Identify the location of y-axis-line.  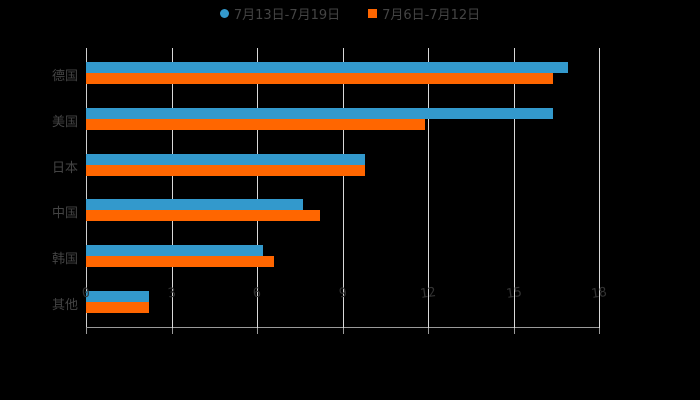
(86, 188).